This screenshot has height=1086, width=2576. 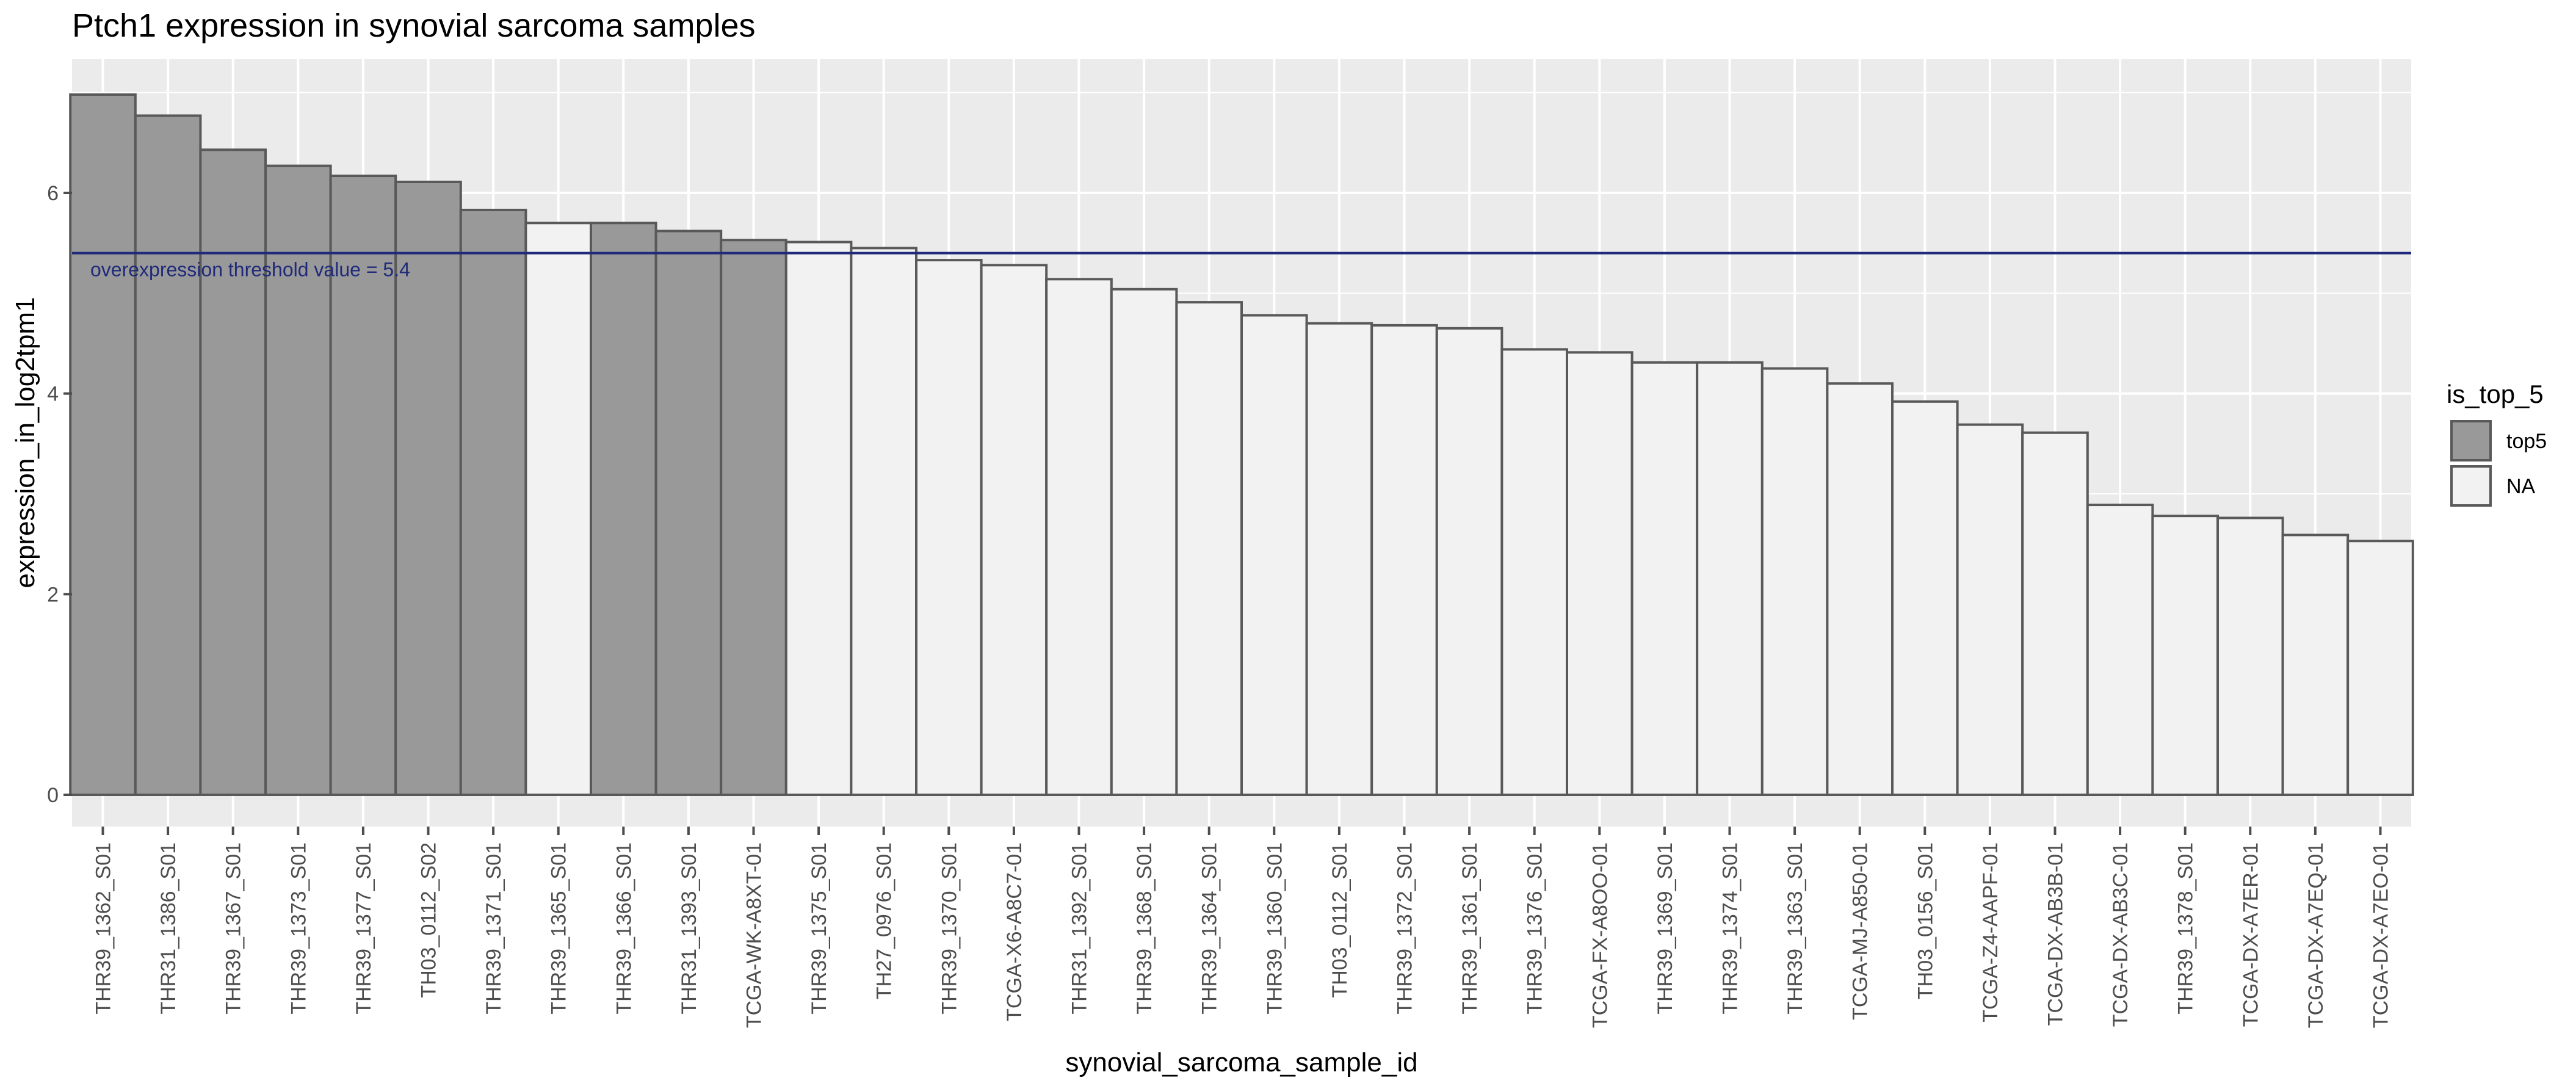 What do you see at coordinates (1209, 928) in the screenshot?
I see `x-tick-label-17: THR39_1364_S01` at bounding box center [1209, 928].